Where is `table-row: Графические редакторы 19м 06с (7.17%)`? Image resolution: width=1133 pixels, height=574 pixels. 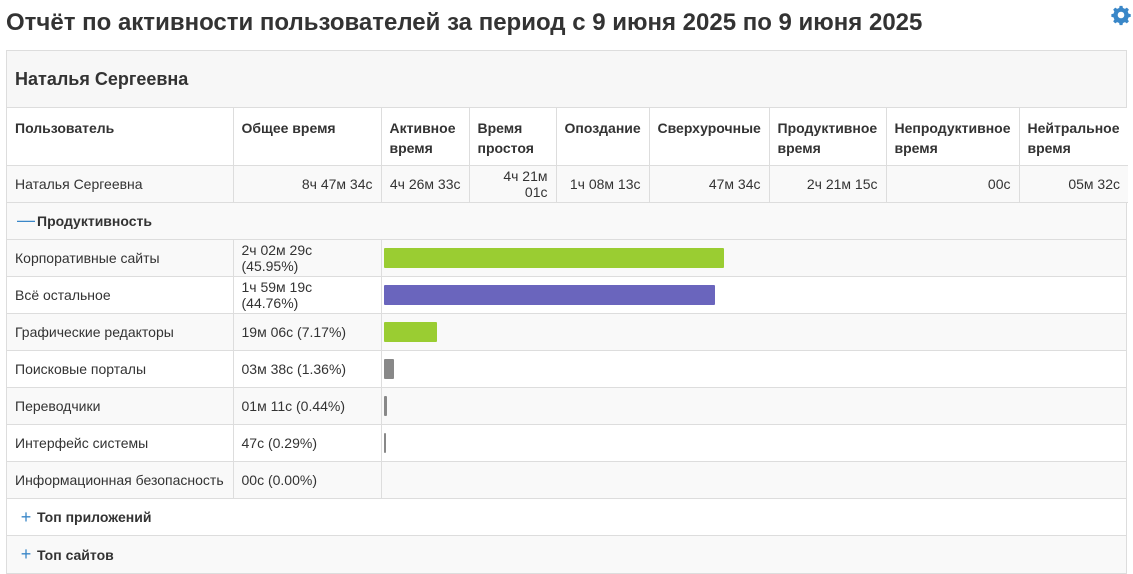
table-row: Графические редакторы 19м 06с (7.17%) is located at coordinates (566, 332).